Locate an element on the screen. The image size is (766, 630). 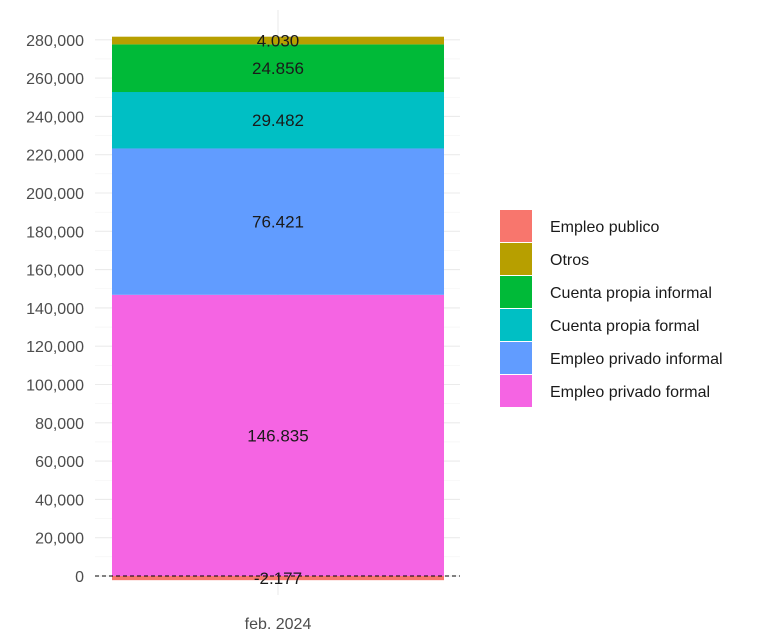
data-labels: -2.177 146.835 76.421 29.482 24.856 4.030 is located at coordinates (277, 310).